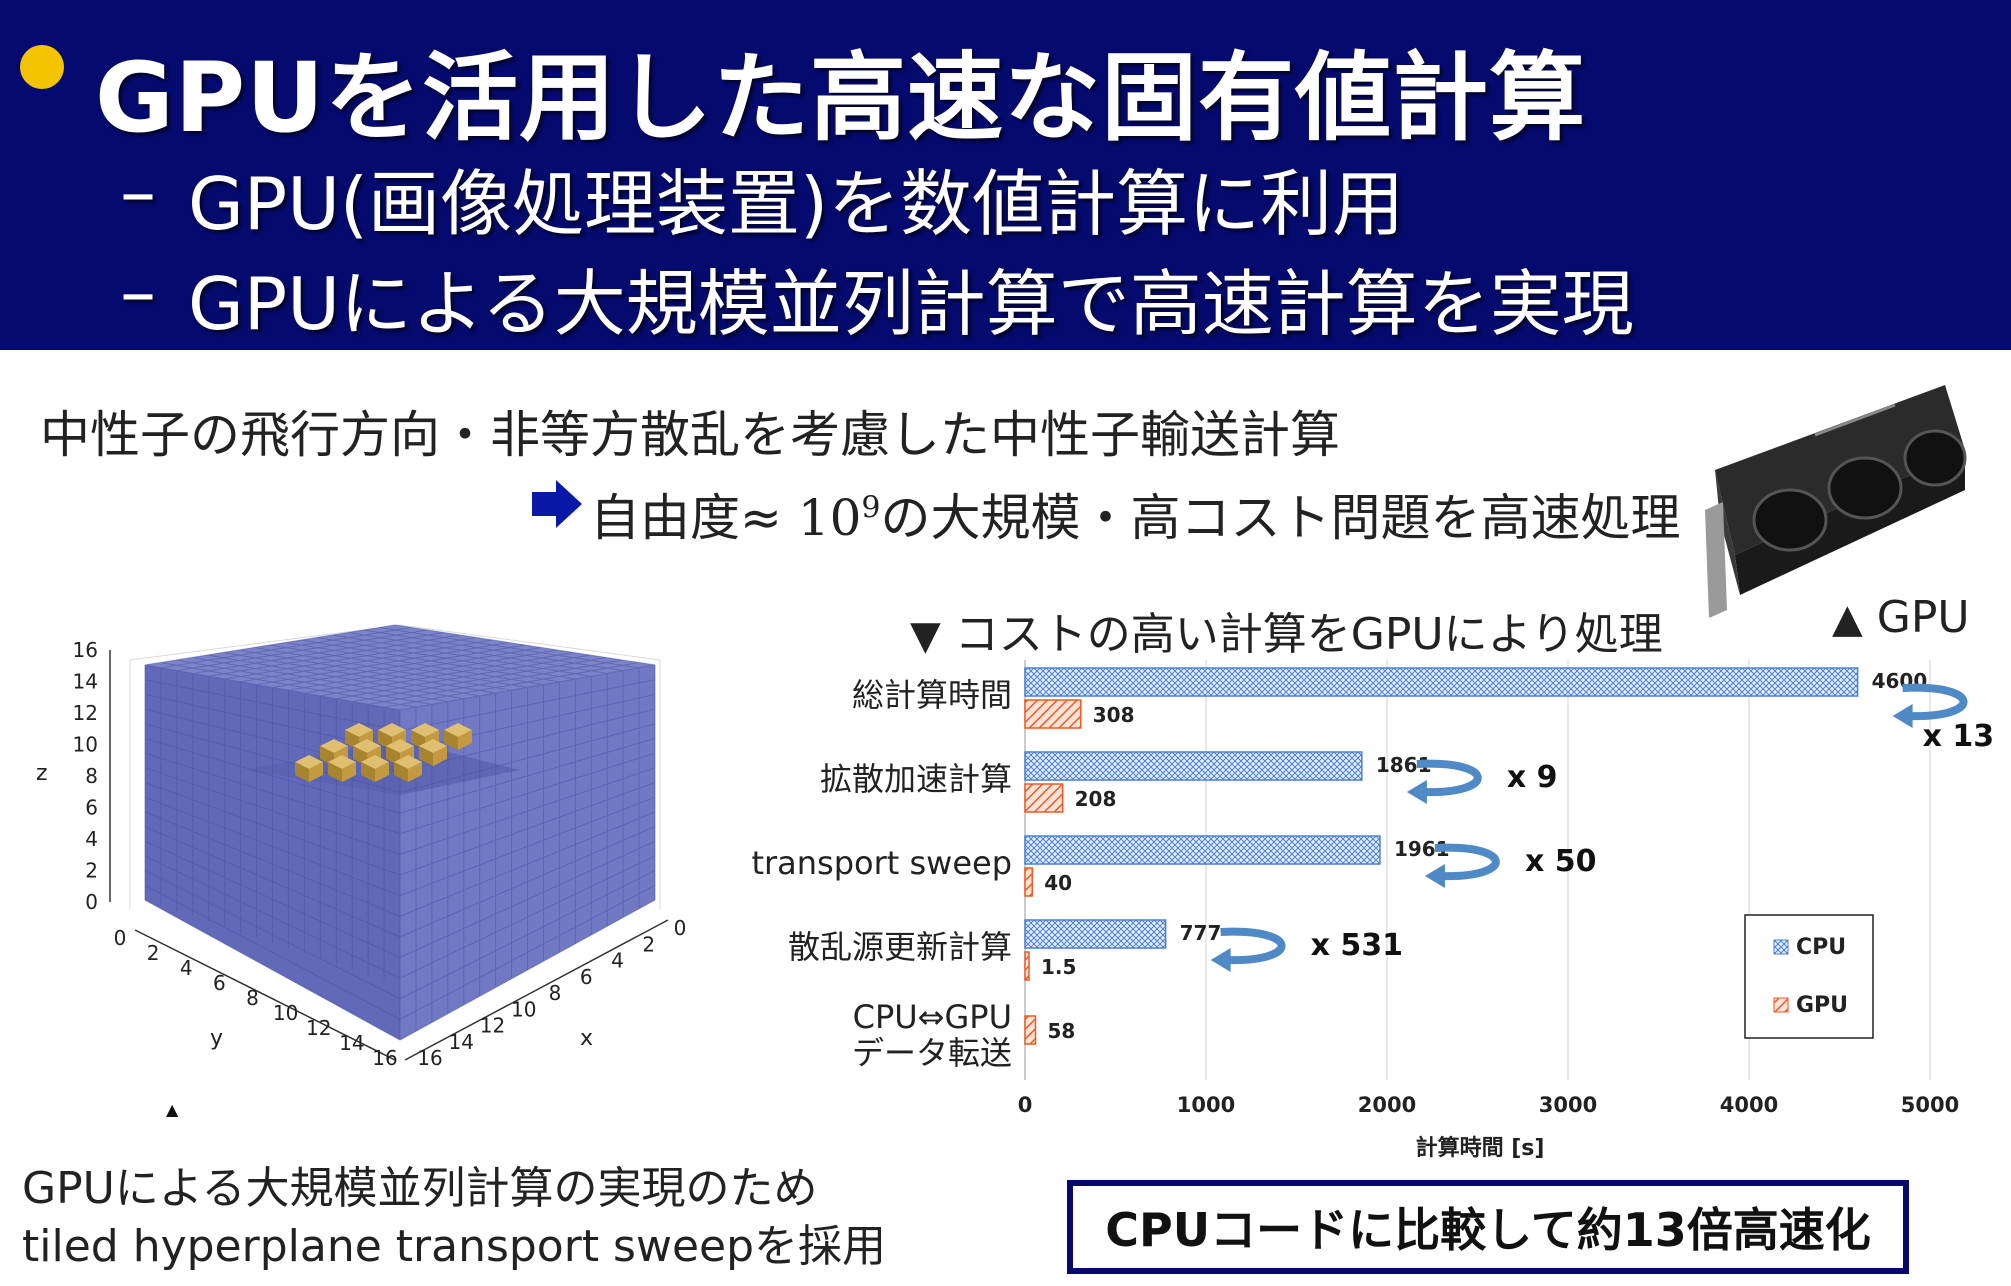 Image resolution: width=2011 pixels, height=1286 pixels. What do you see at coordinates (680, 928) in the screenshot?
I see `x-tick-label: 0` at bounding box center [680, 928].